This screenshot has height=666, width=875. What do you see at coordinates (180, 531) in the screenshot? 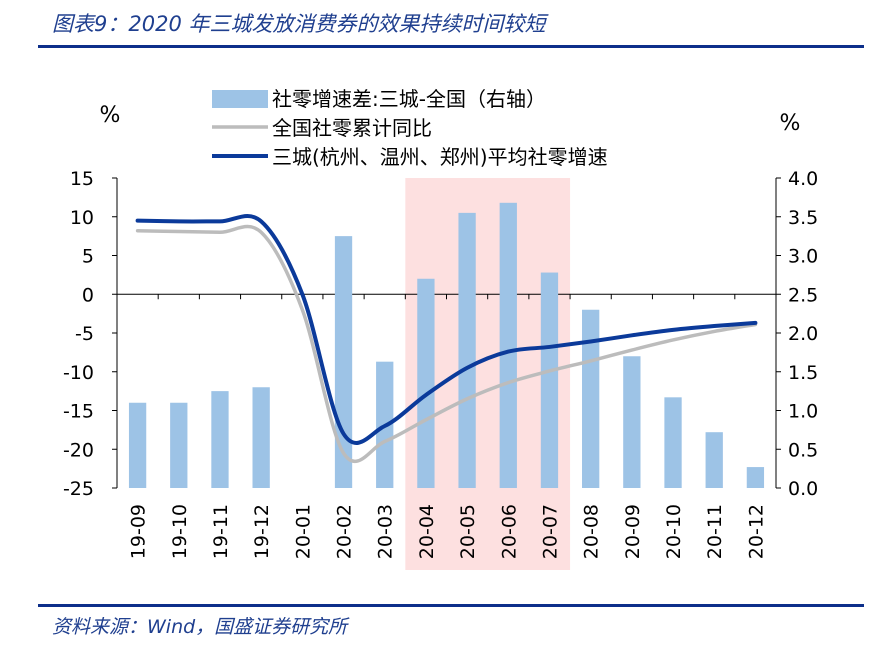
I see `x-tick-label: 19-10` at bounding box center [180, 531].